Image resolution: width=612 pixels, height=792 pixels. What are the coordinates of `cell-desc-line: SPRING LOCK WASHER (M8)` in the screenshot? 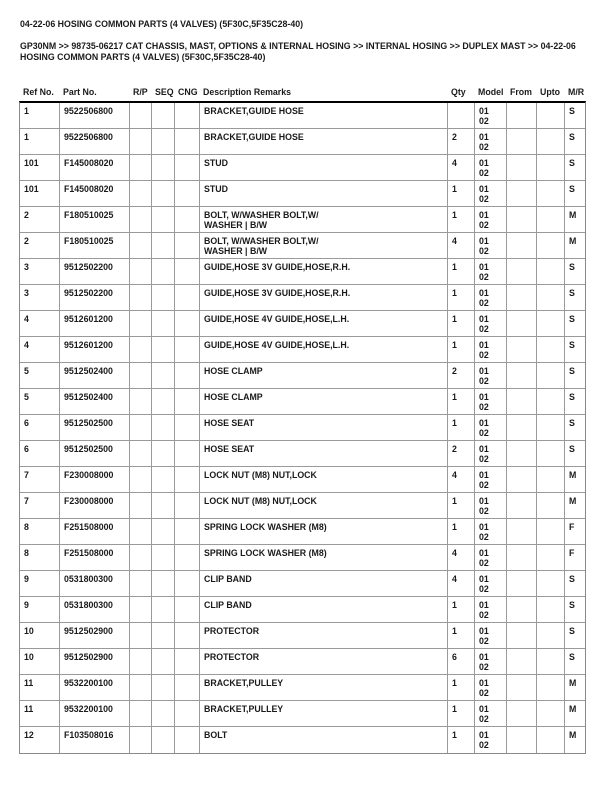 It's located at (265, 553).